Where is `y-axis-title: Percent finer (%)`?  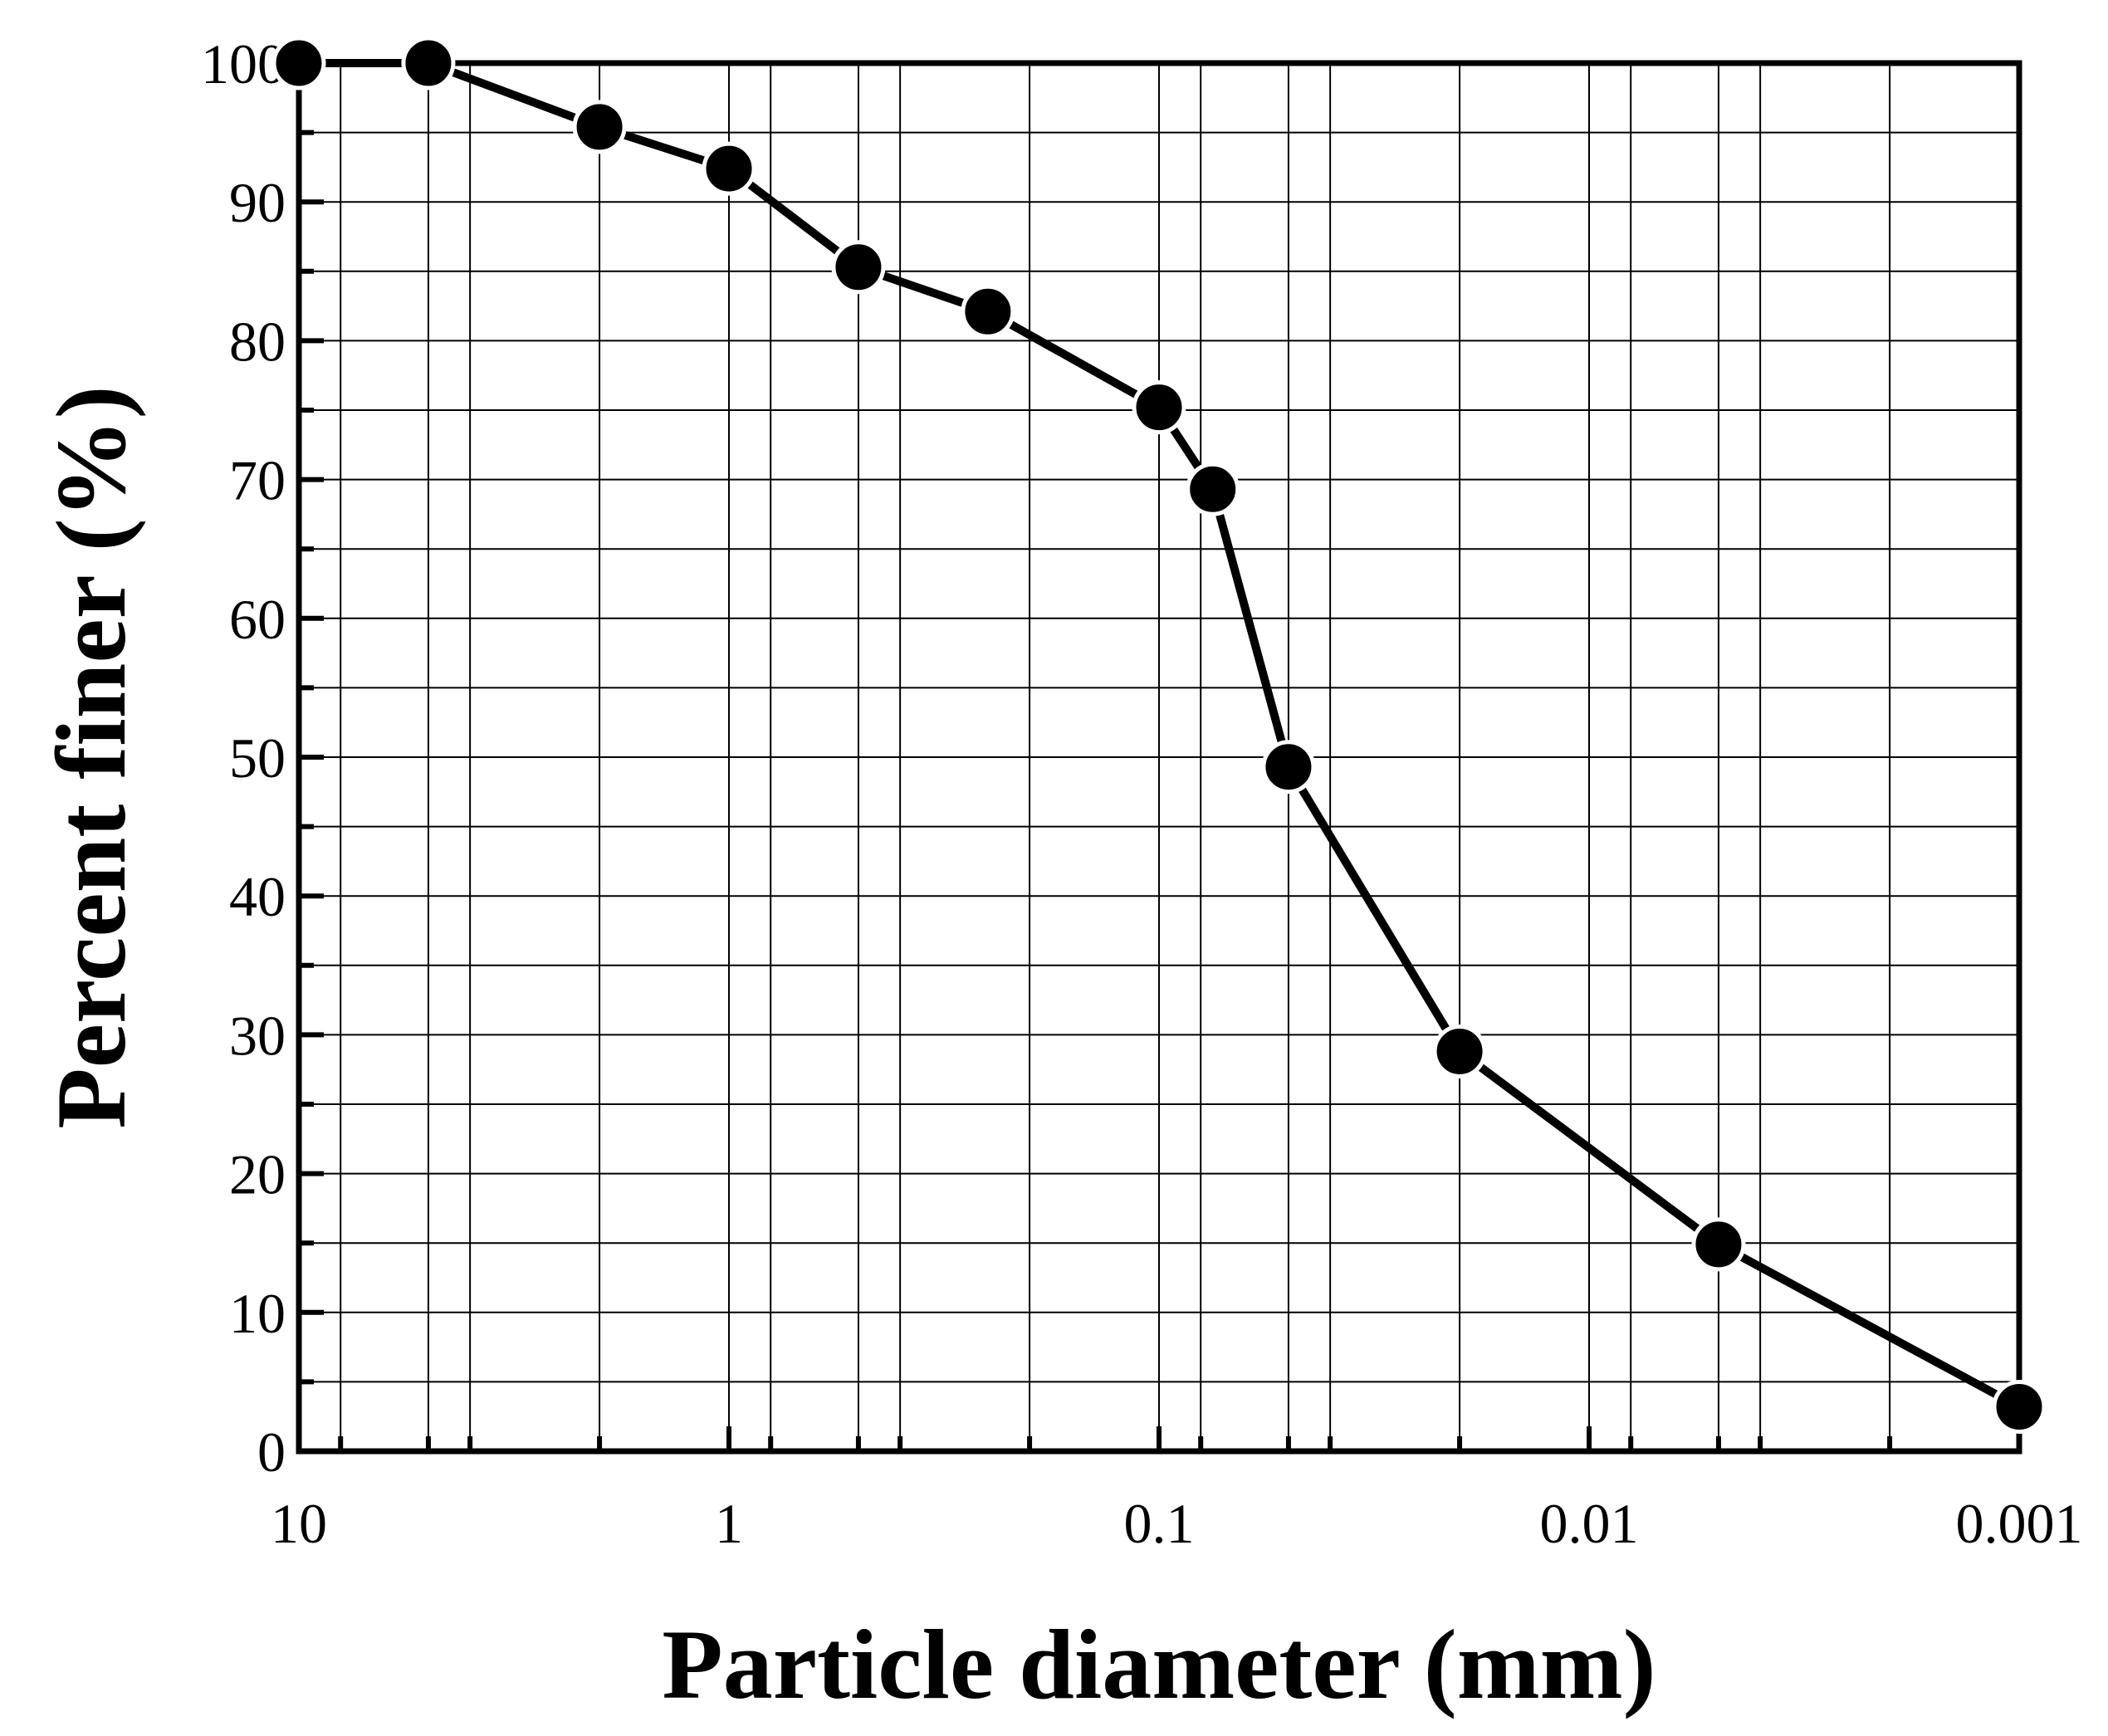 y-axis-title: Percent finer (%) is located at coordinates (91, 756).